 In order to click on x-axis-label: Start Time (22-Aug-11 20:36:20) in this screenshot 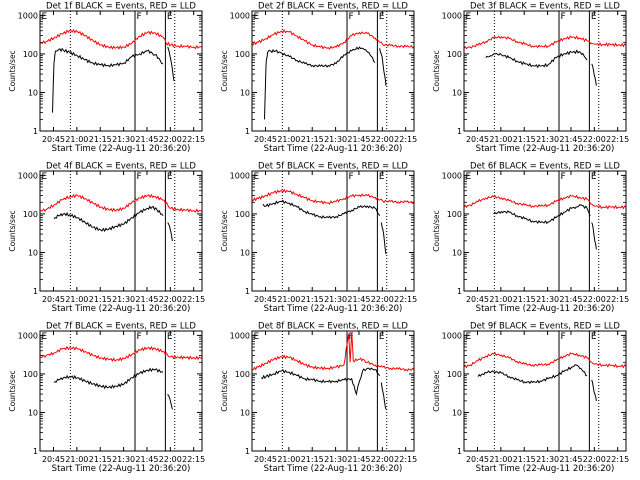, I will do `click(121, 149)`.